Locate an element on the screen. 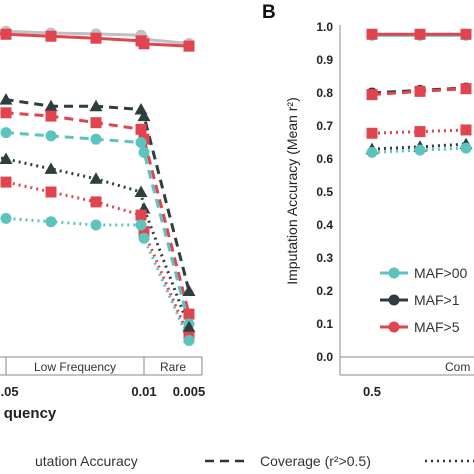 The height and width of the screenshot is (474, 474). y-tick-label: 0.3 is located at coordinates (324, 258).